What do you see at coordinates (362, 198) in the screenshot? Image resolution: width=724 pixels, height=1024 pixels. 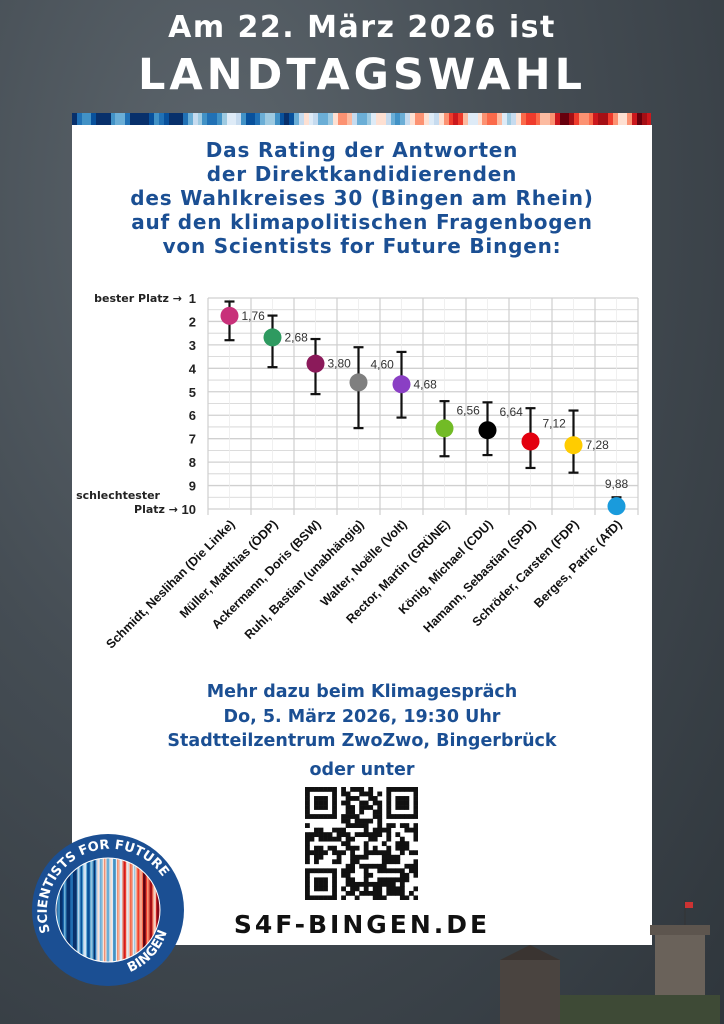 I see `intro-line: des Wahlkreises 30 (Bingen am Rhein)` at bounding box center [362, 198].